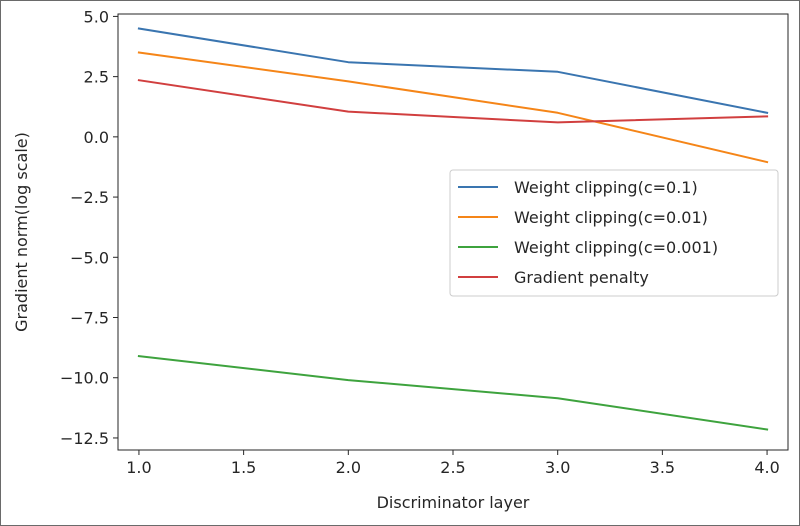 Image resolution: width=800 pixels, height=526 pixels. I want to click on legend-label-4: Gradient penalty, so click(581, 277).